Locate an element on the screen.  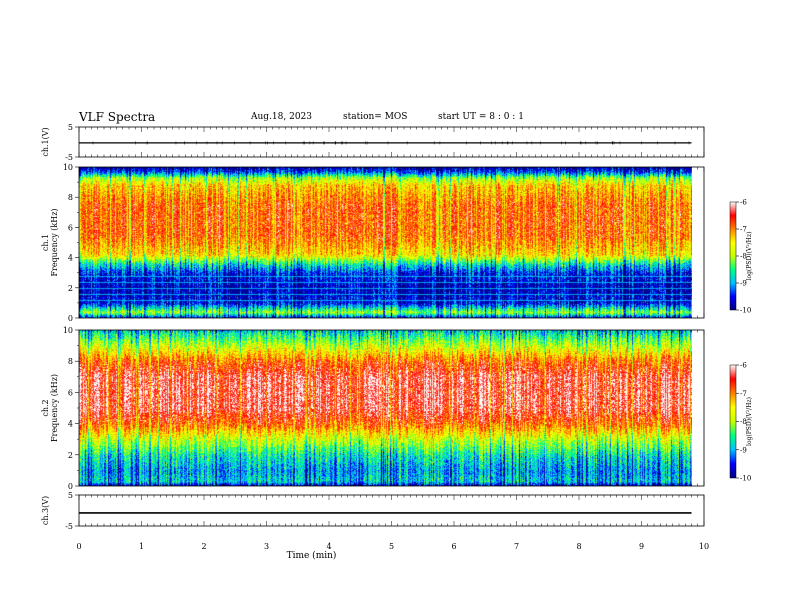
colorbar-tick-label-2-3: -9 is located at coordinates (743, 450).